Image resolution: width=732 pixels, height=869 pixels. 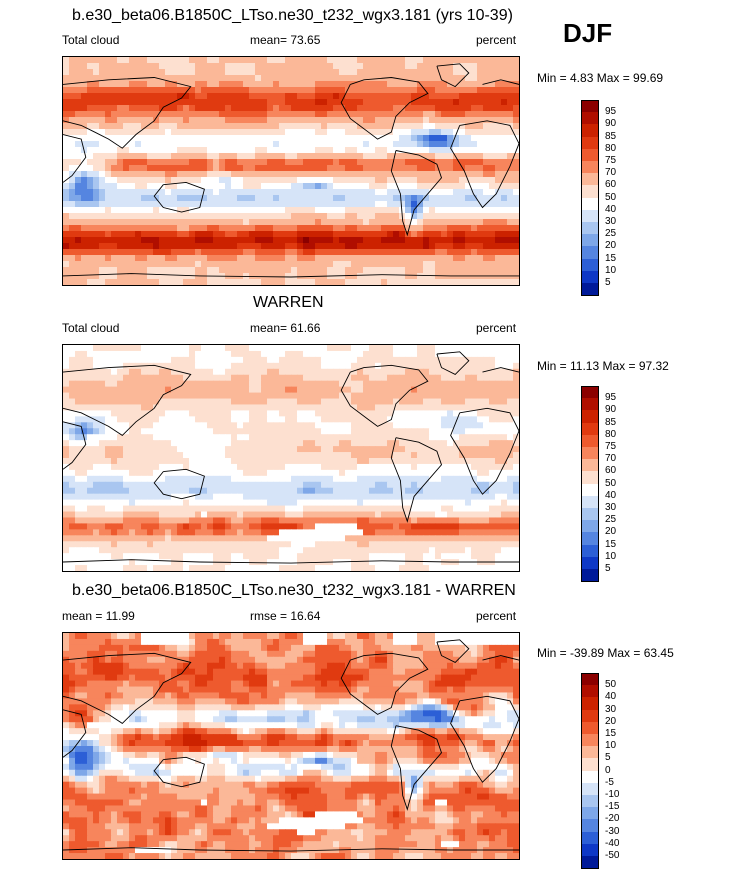 I want to click on season-label: DJF, so click(x=588, y=33).